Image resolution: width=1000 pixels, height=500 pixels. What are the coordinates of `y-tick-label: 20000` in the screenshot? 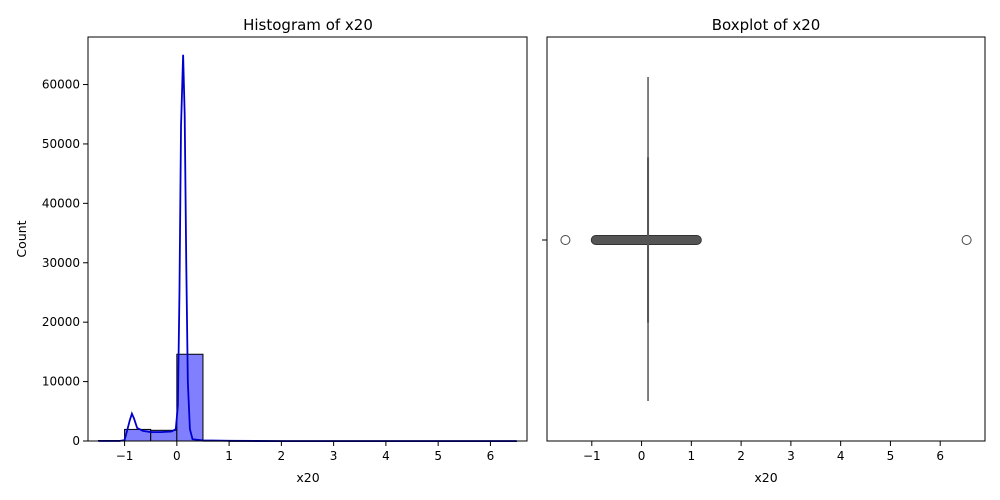 It's located at (61, 322).